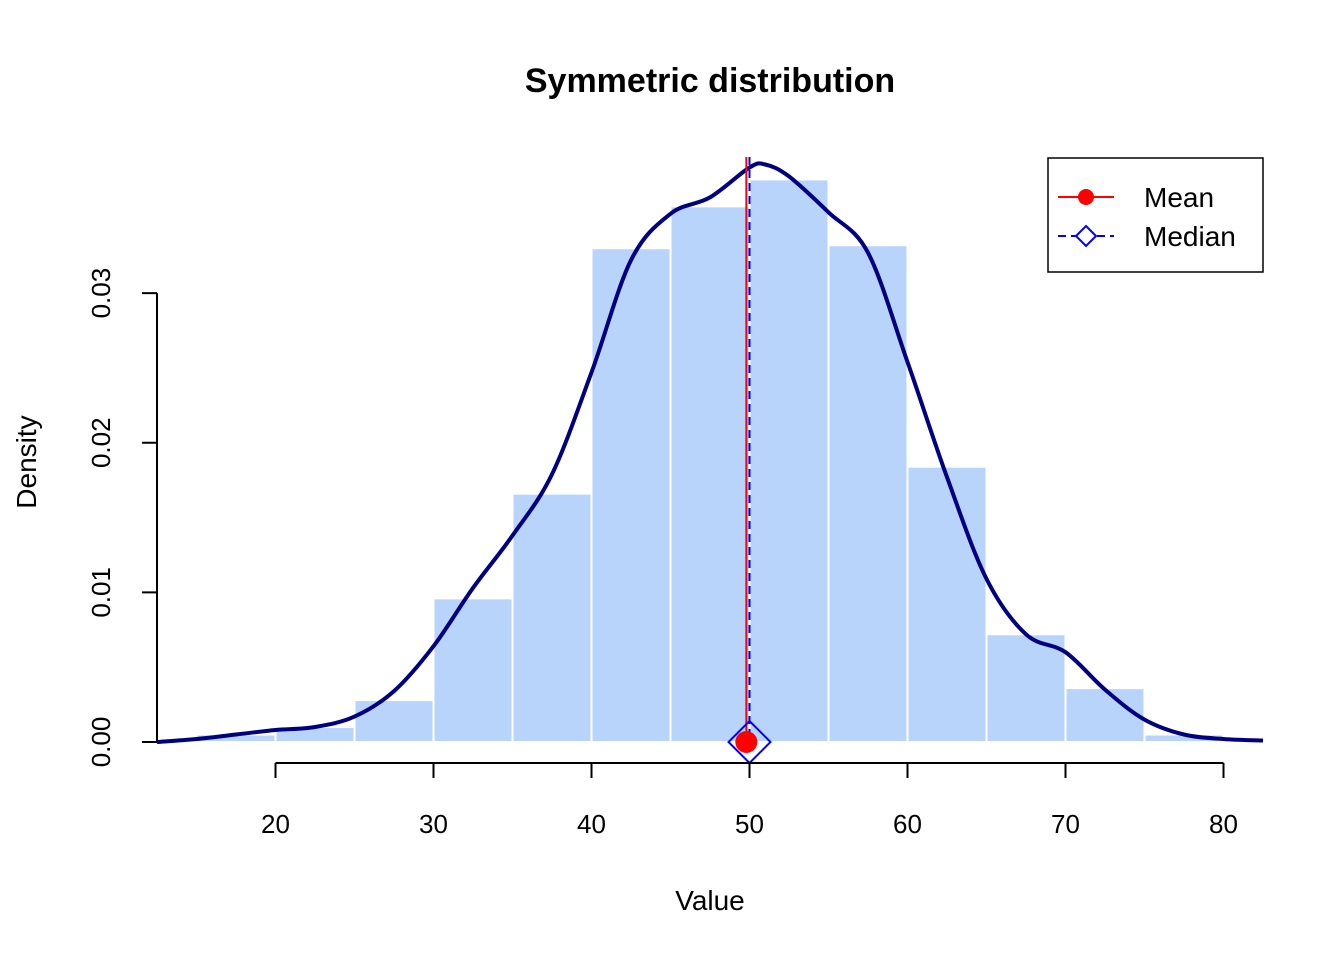  I want to click on y-tick-label-2: 0.02, so click(101, 442).